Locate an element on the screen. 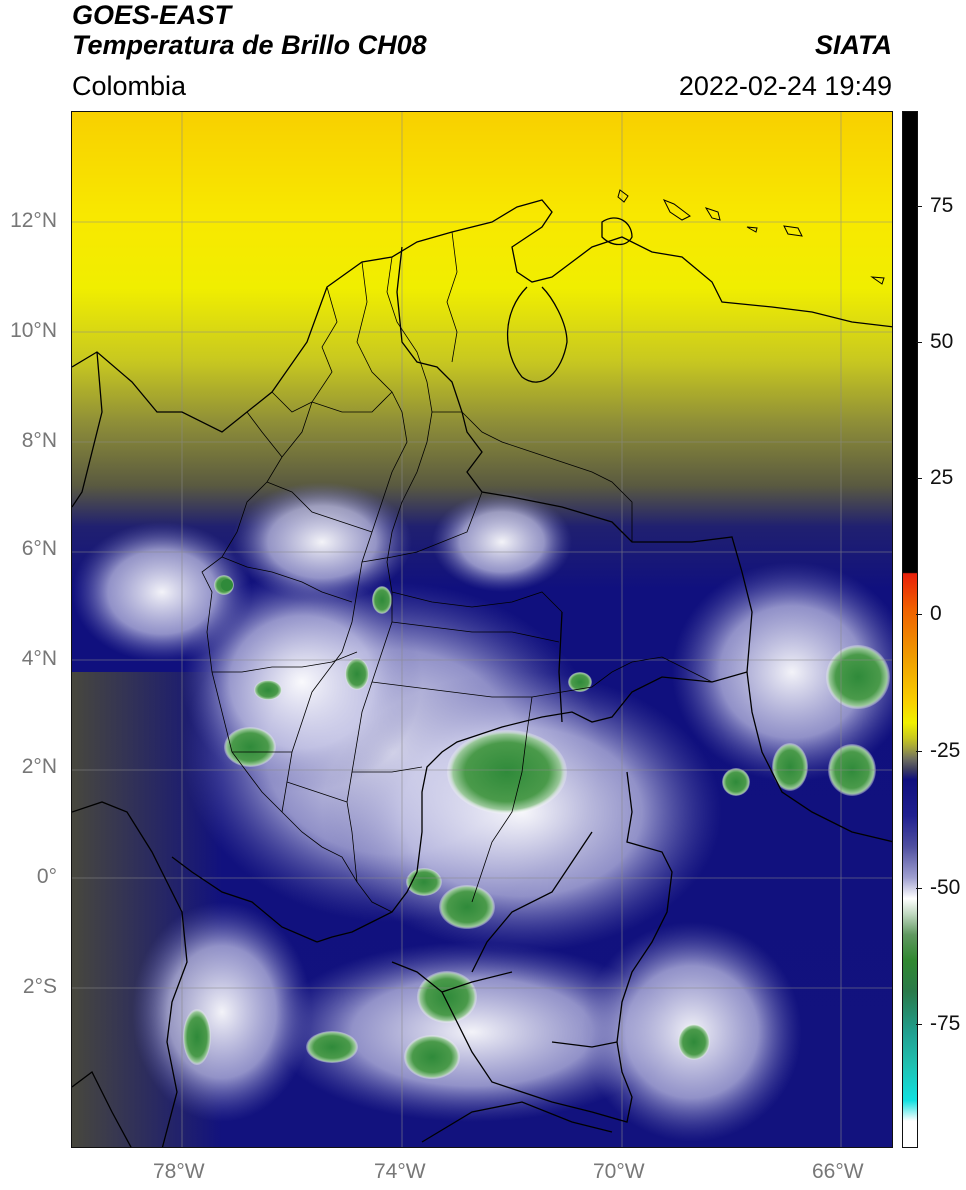 The height and width of the screenshot is (1190, 966). colorbar is located at coordinates (910, 629).